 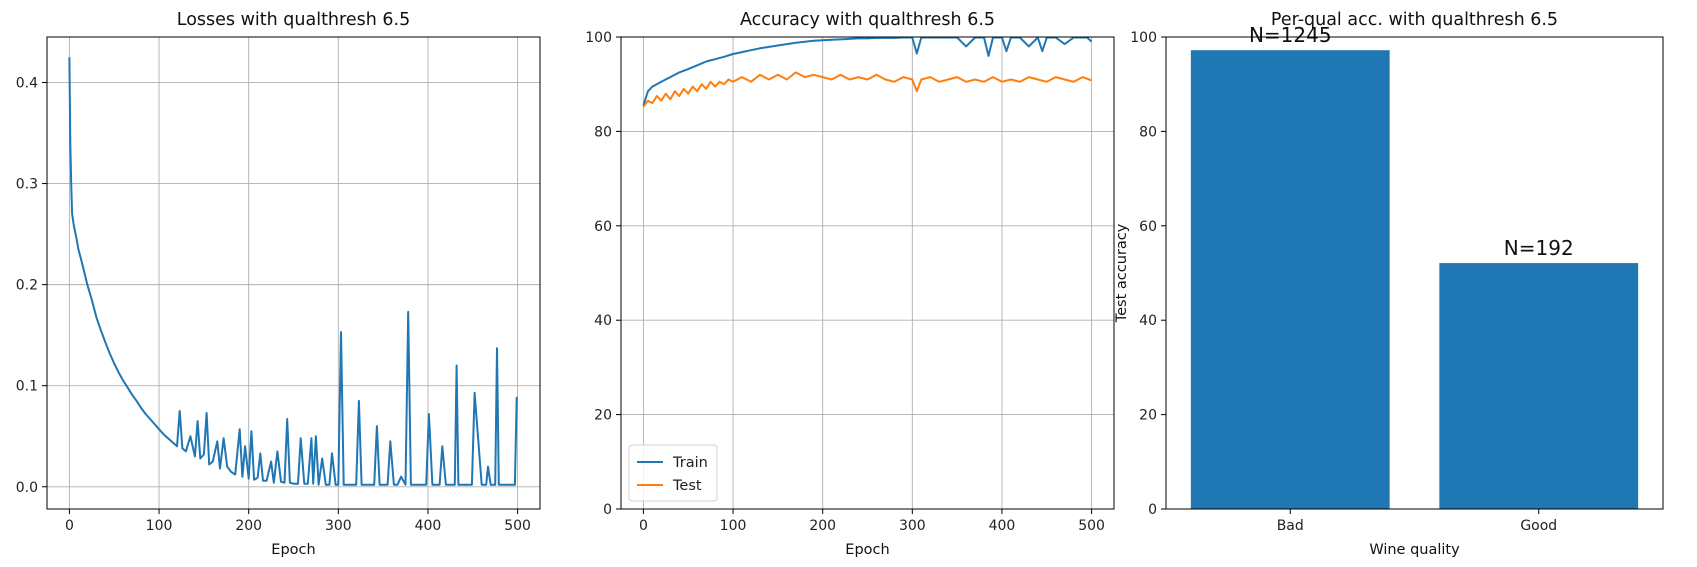 What do you see at coordinates (293, 20) in the screenshot?
I see `chart-title: Losses with qualthresh 6.5` at bounding box center [293, 20].